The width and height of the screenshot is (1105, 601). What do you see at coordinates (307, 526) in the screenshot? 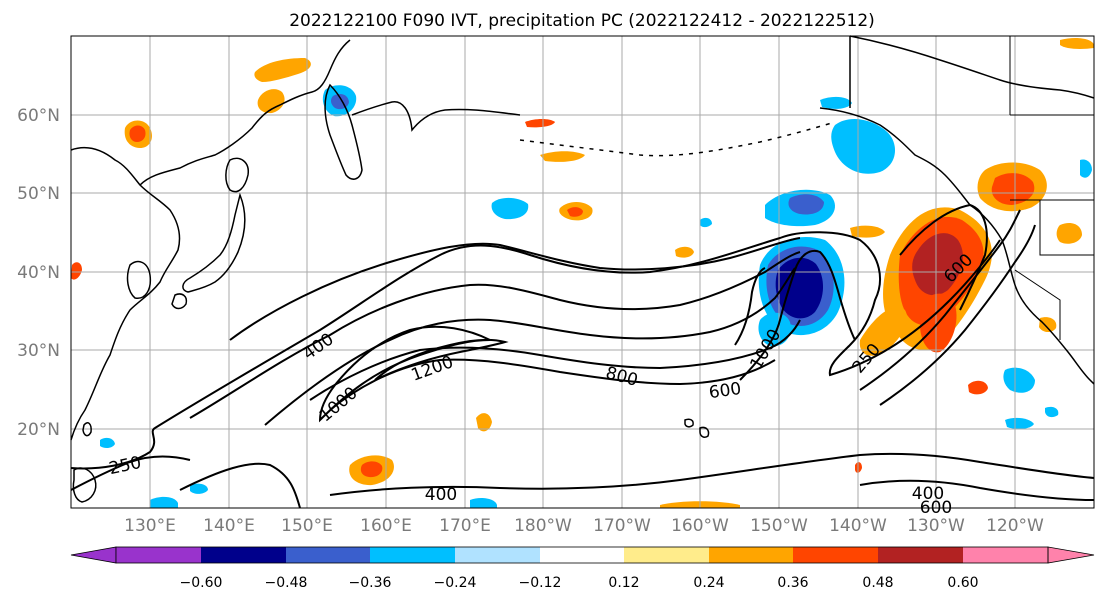
I see `lon-tick-label: 150°E` at bounding box center [307, 526].